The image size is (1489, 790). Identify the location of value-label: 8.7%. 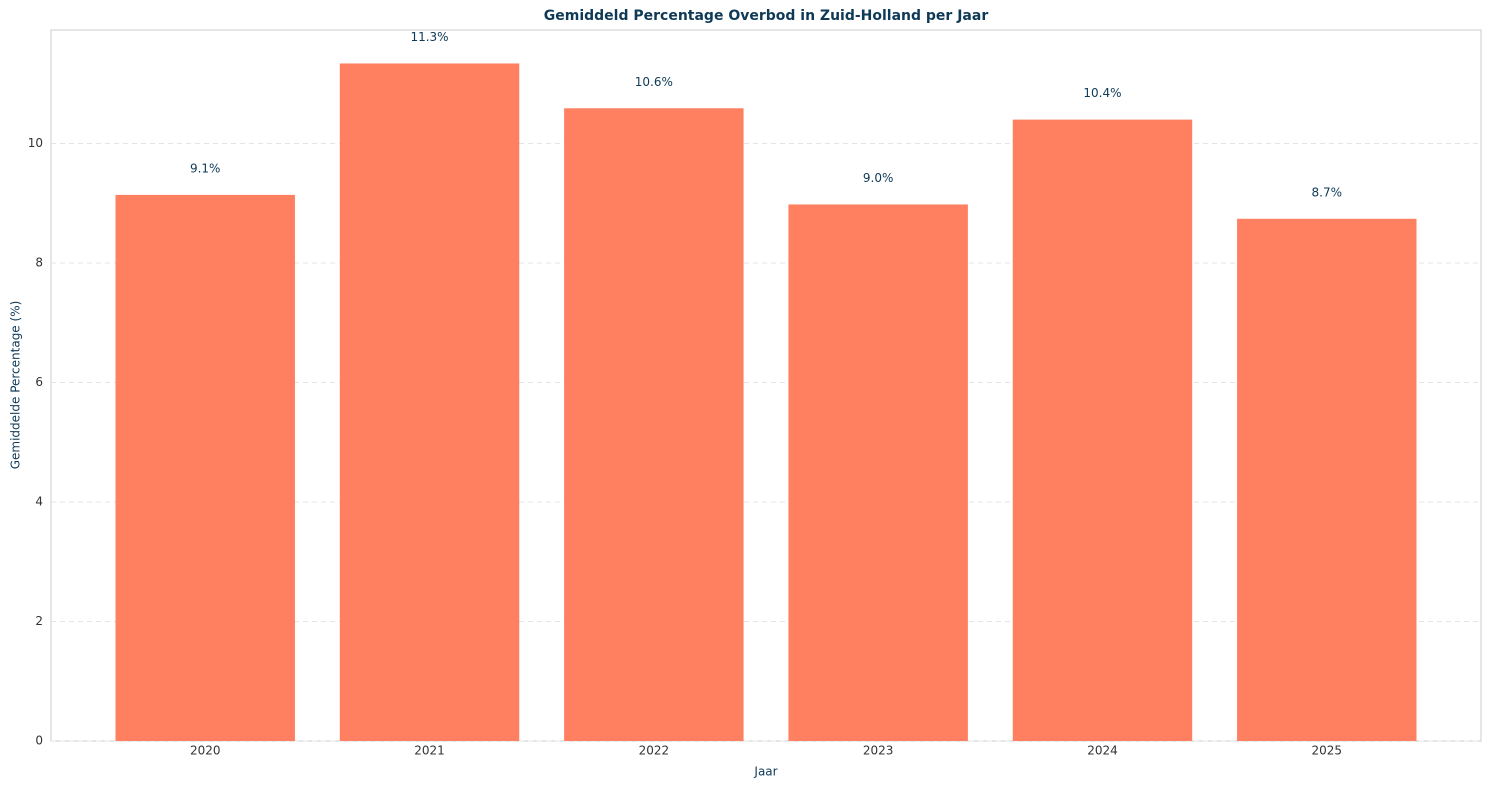
(1327, 192).